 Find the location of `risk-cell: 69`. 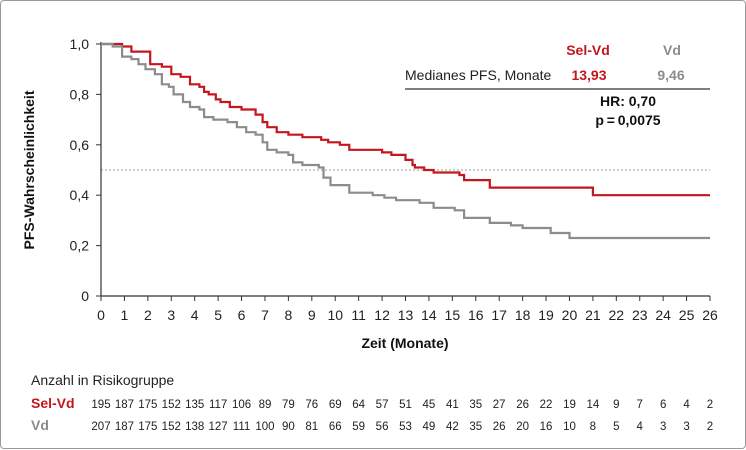

risk-cell: 69 is located at coordinates (335, 405).